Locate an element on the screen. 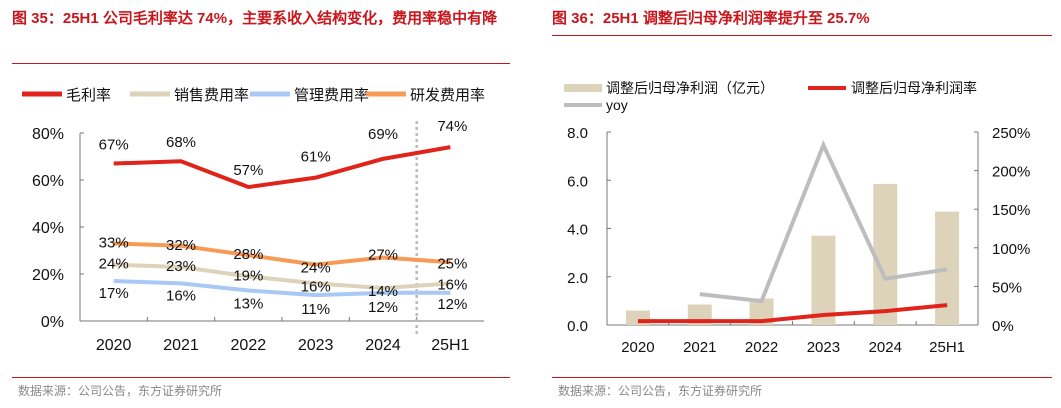 This screenshot has width=1061, height=408. y-left-tick-label: 0.0 is located at coordinates (577, 326).